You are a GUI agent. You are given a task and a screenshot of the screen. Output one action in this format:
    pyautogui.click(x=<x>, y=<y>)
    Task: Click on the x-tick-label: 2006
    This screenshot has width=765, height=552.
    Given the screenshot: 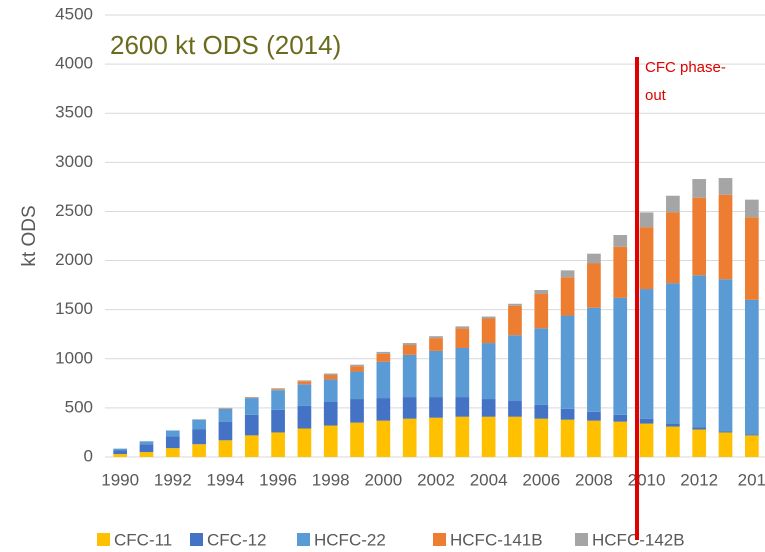 What is the action you would take?
    pyautogui.click(x=541, y=479)
    